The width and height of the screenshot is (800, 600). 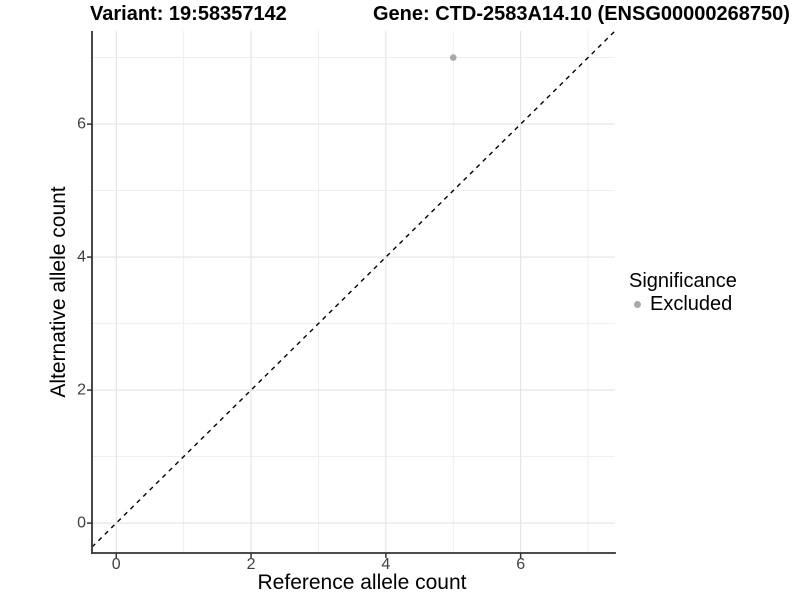 What do you see at coordinates (453, 57) in the screenshot?
I see `data-point` at bounding box center [453, 57].